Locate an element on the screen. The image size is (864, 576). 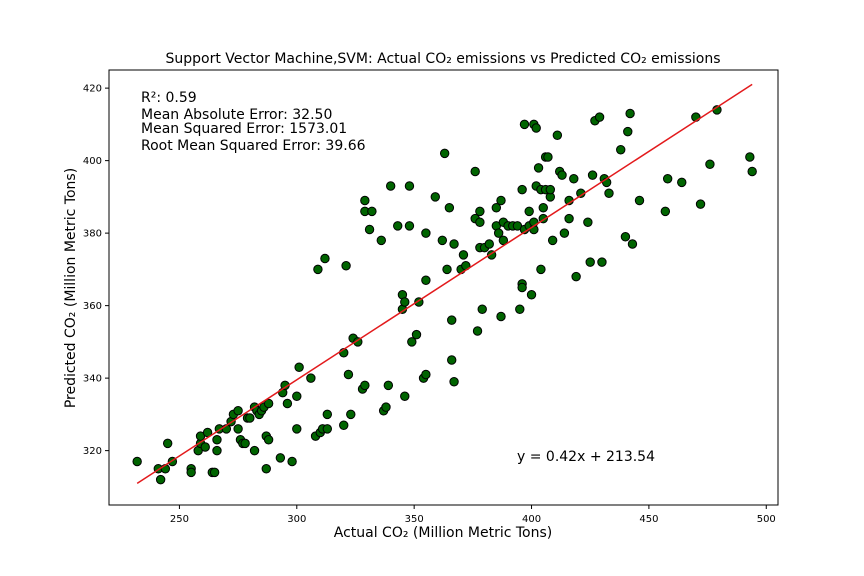
x-tick-label: 500 is located at coordinates (766, 519).